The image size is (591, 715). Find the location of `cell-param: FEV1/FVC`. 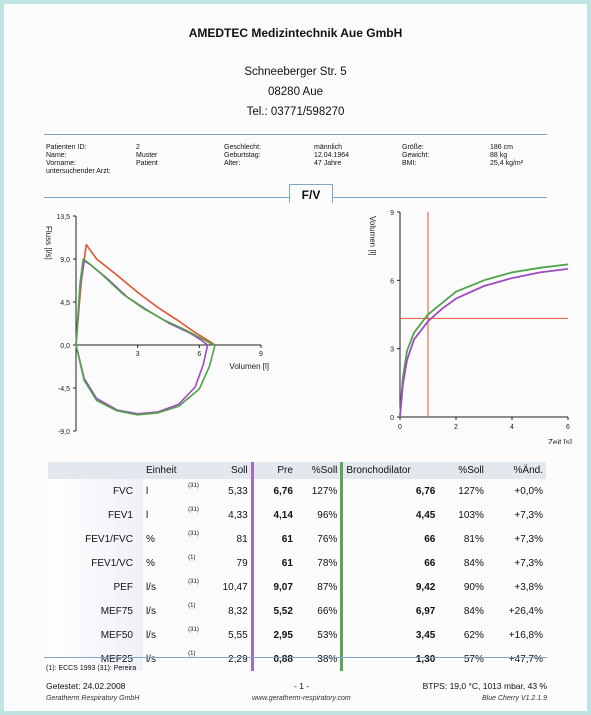

cell-param: FEV1/FVC is located at coordinates (95, 539).